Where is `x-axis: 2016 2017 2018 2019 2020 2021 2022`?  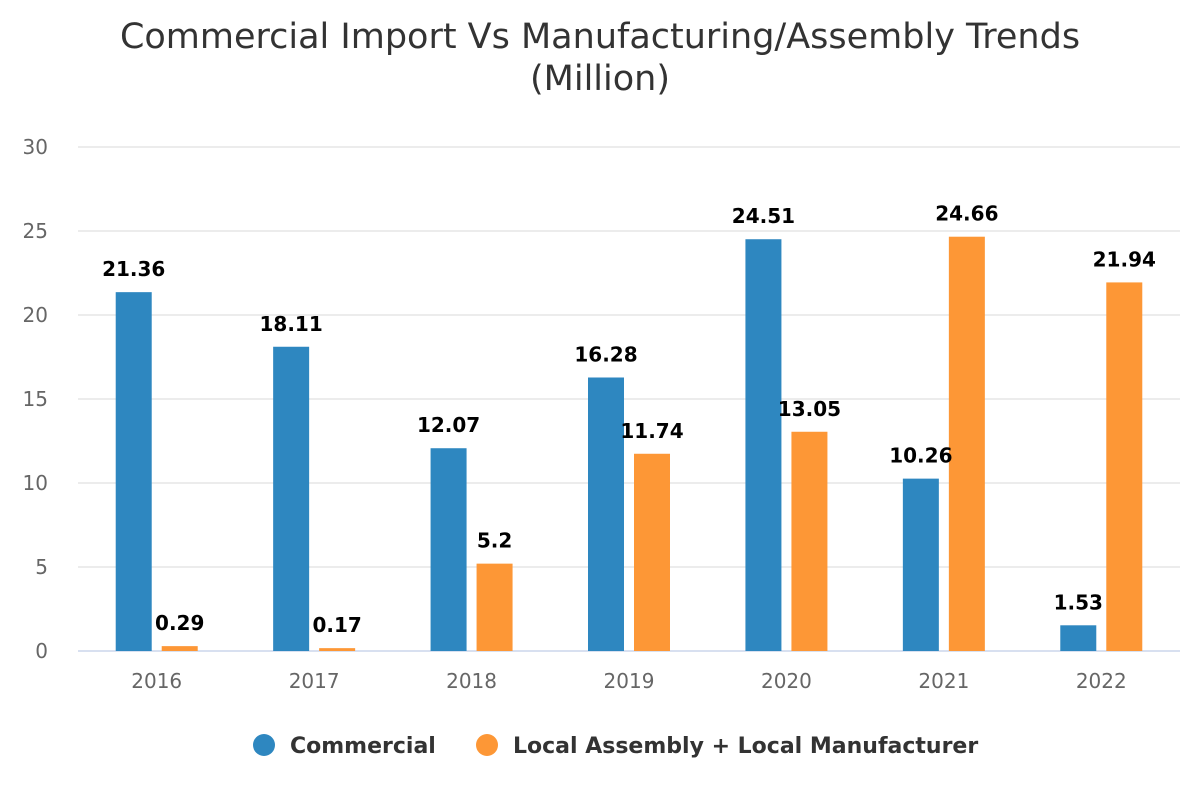 x-axis: 2016 2017 2018 2019 2020 2021 2022 is located at coordinates (628, 681).